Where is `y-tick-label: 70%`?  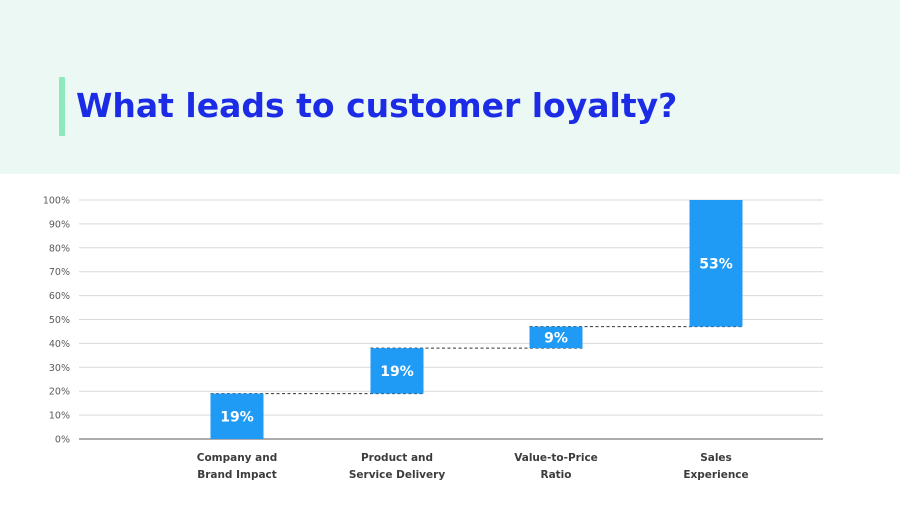
y-tick-label: 70% is located at coordinates (59, 272).